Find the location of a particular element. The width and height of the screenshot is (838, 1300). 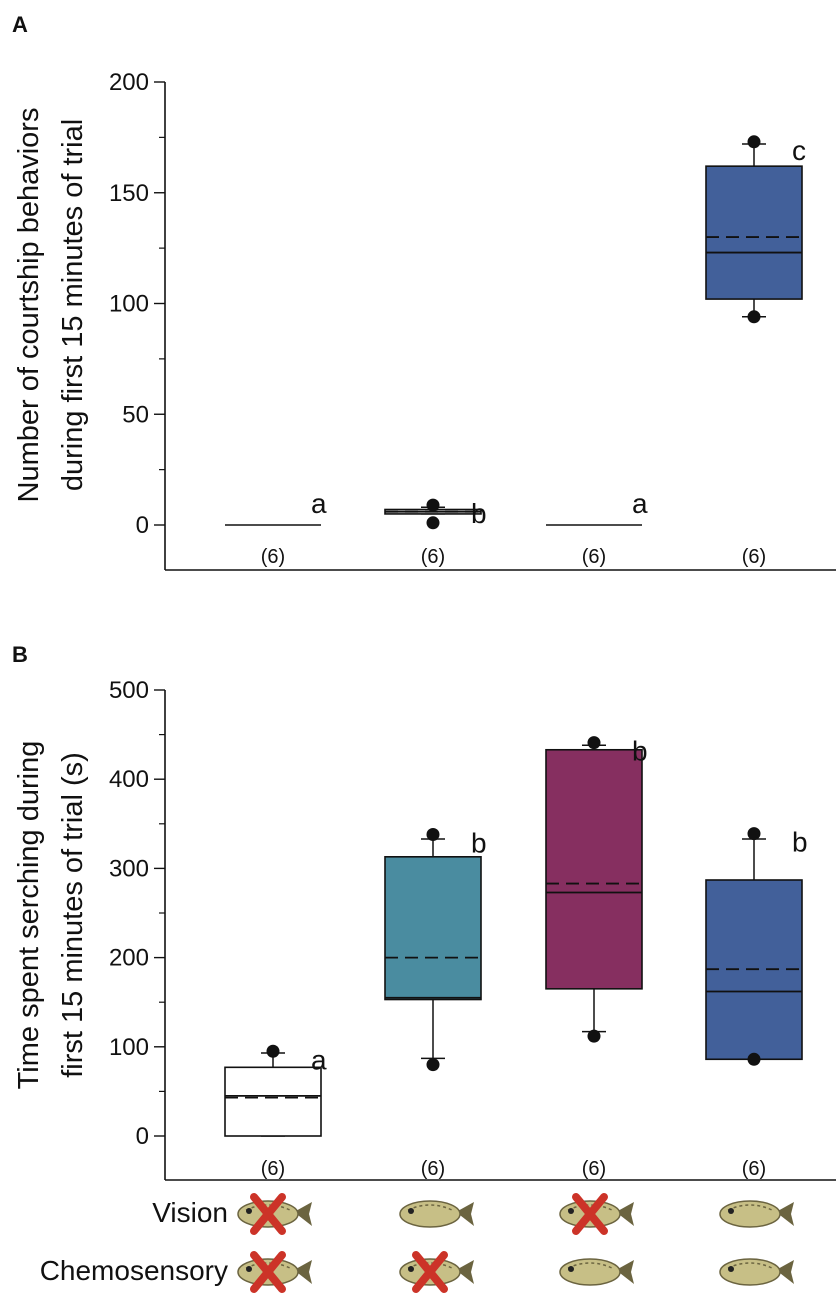

panel-b-box-group-2: b (6) is located at coordinates (435, 1004).